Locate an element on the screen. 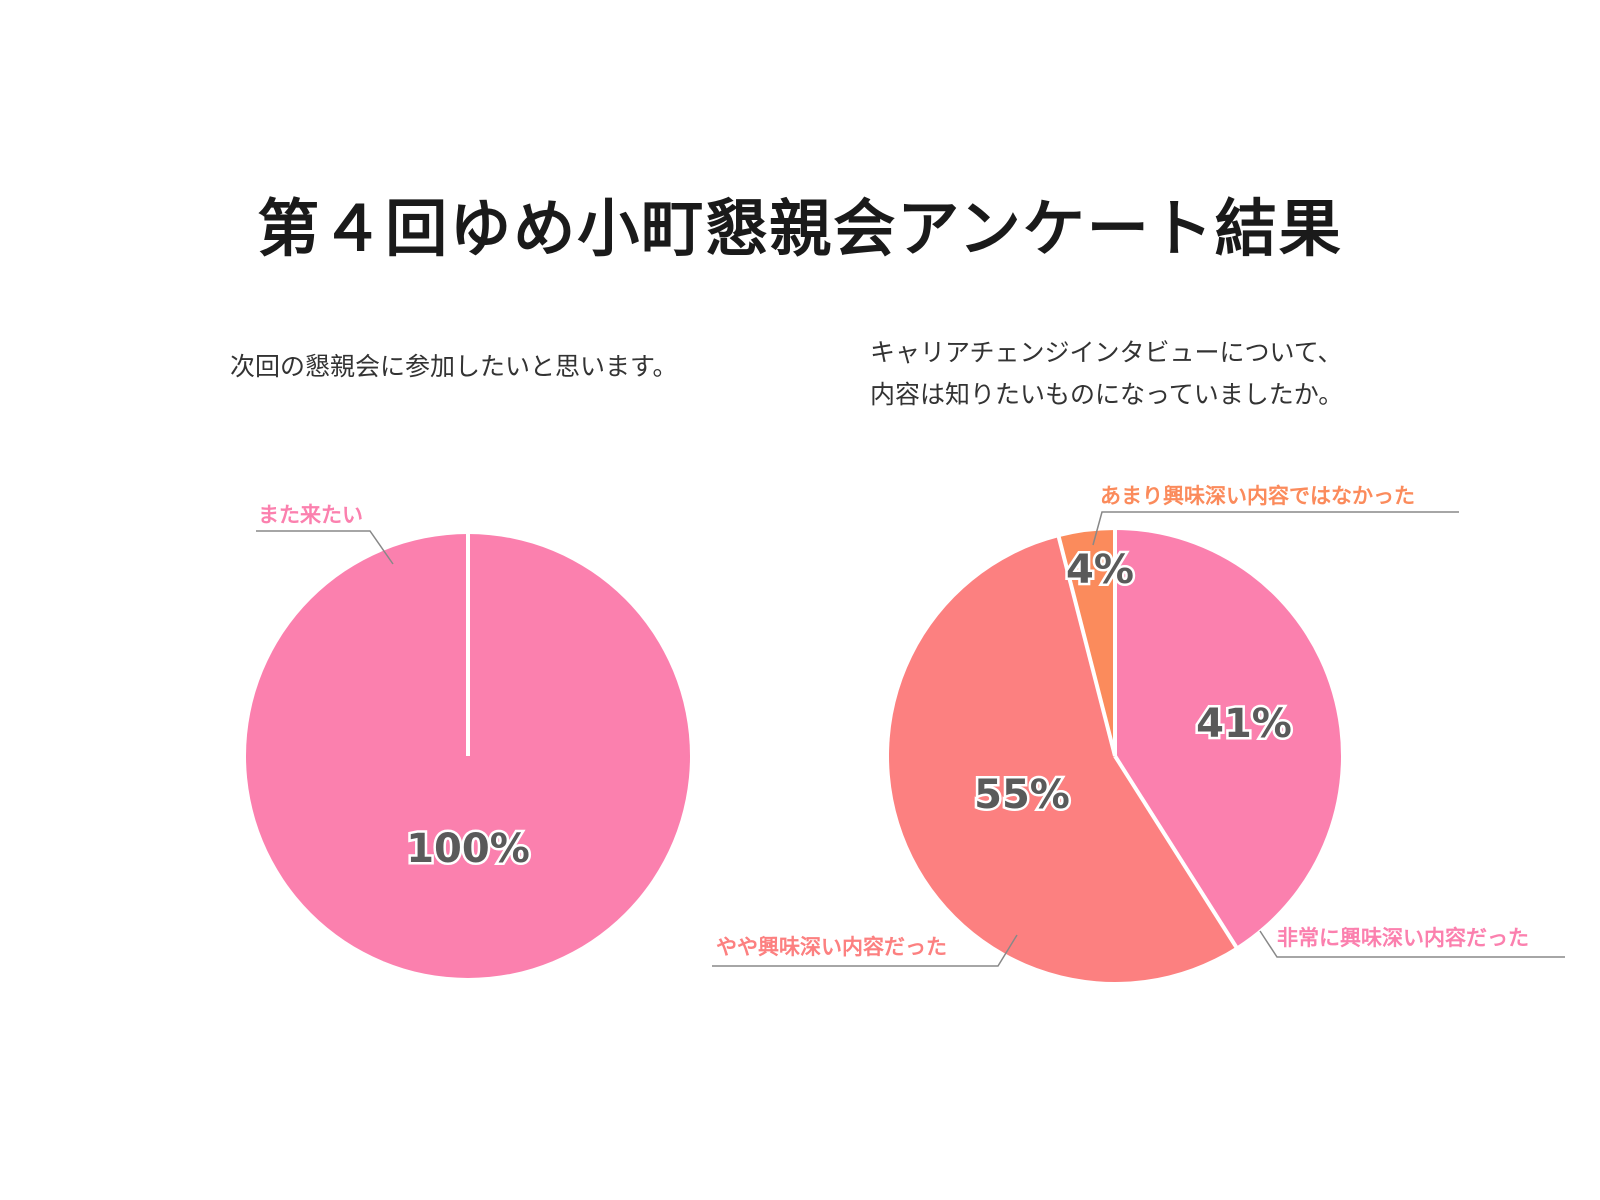 The image size is (1600, 1200). pie-slice-label: 非常に興味深い内容だった is located at coordinates (1403, 938).